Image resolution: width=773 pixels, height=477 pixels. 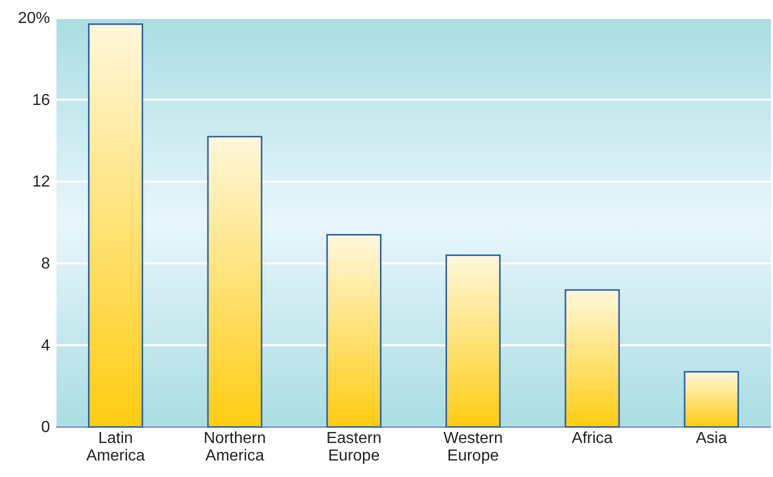 What do you see at coordinates (116, 447) in the screenshot?
I see `x-tick-label: Latin America` at bounding box center [116, 447].